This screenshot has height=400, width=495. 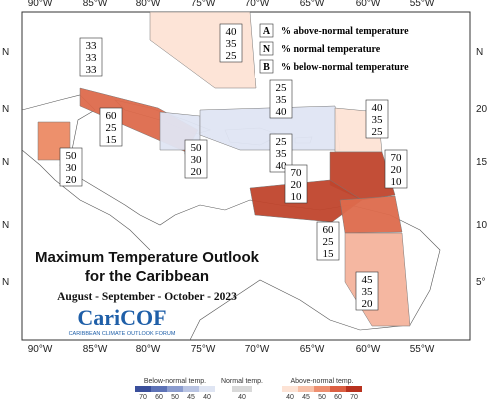 I want to click on lon-label-top: 80°W, so click(x=148, y=4).